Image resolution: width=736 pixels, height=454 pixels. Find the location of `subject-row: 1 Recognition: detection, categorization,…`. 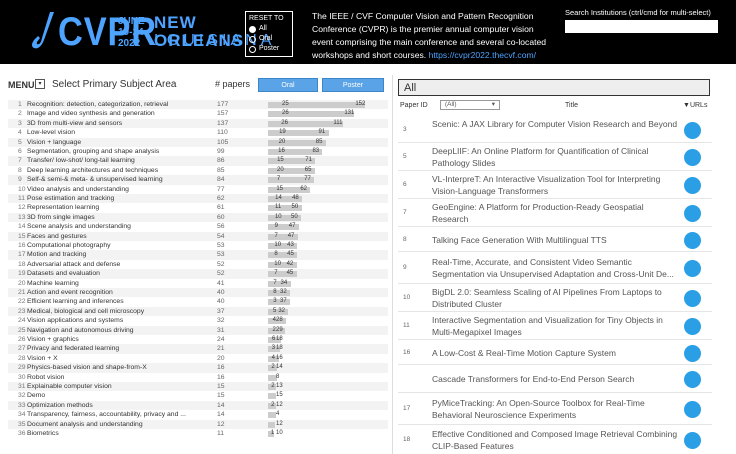

subject-row: 1 Recognition: detection, categorization,… is located at coordinates (198, 105).